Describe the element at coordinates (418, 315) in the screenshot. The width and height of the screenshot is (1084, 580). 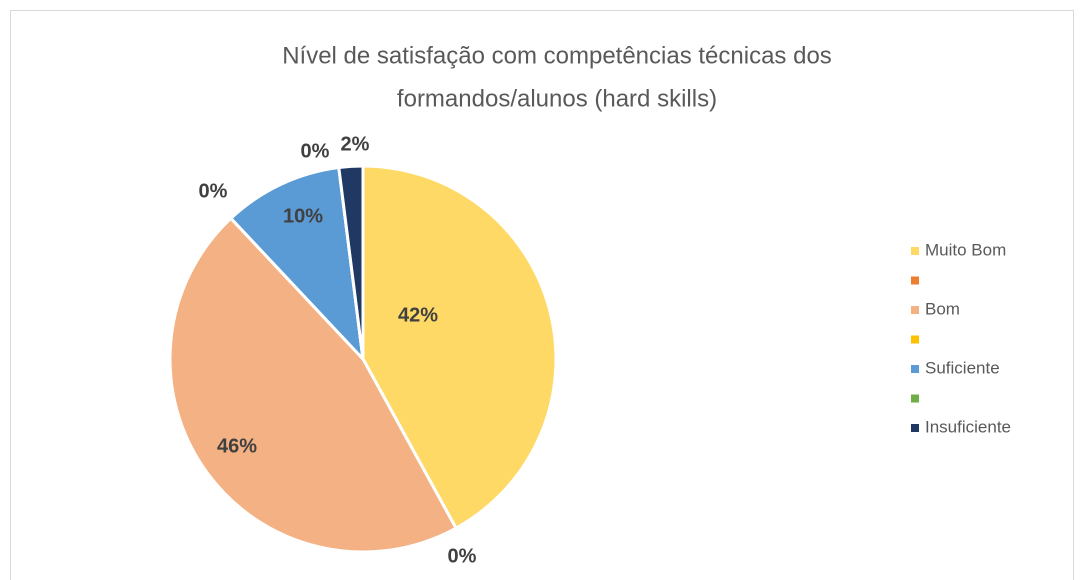
I see `data-label: 42%` at that location.